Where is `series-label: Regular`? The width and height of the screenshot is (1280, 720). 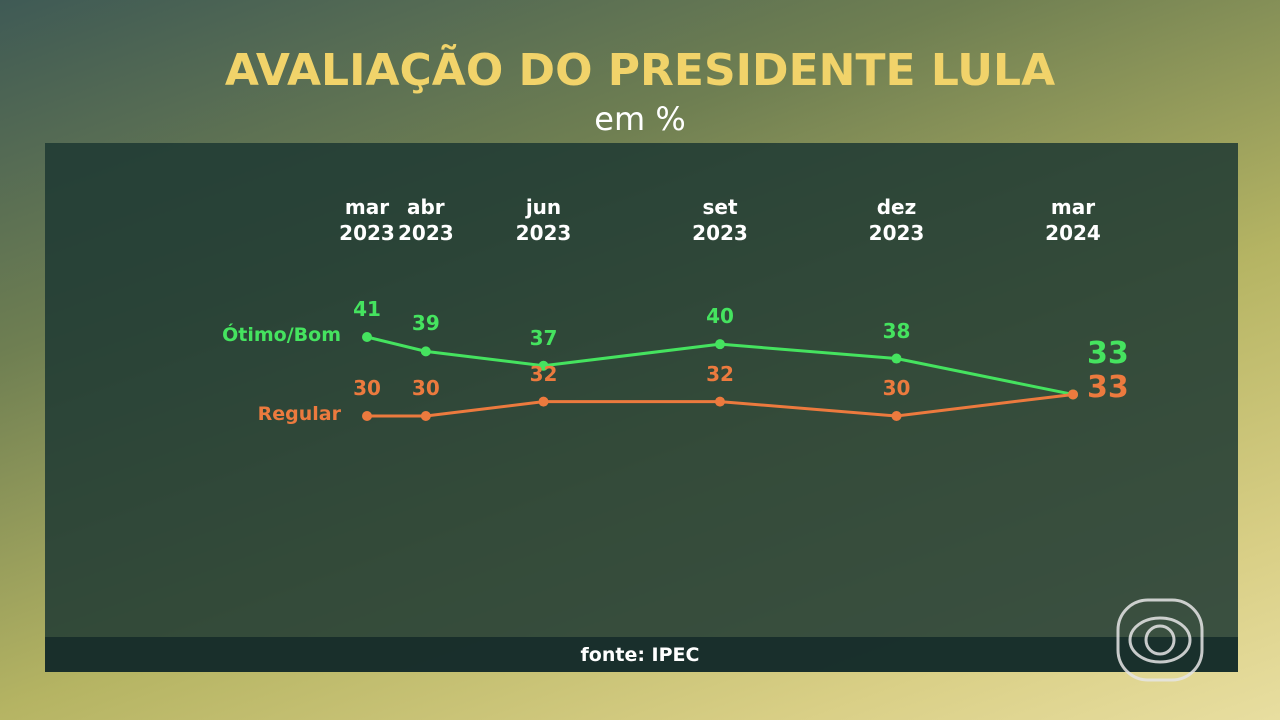 series-label: Regular is located at coordinates (299, 414).